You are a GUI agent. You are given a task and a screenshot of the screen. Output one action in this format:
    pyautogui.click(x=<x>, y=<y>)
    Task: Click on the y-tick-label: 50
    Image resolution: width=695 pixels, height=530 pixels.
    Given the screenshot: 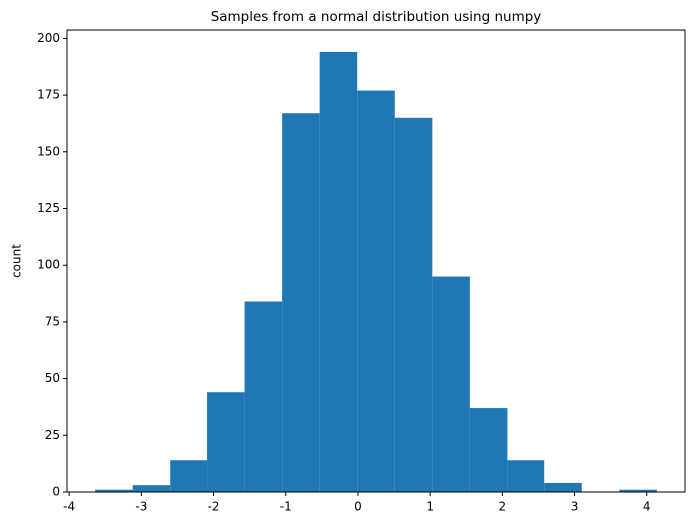 What is the action you would take?
    pyautogui.click(x=52, y=378)
    